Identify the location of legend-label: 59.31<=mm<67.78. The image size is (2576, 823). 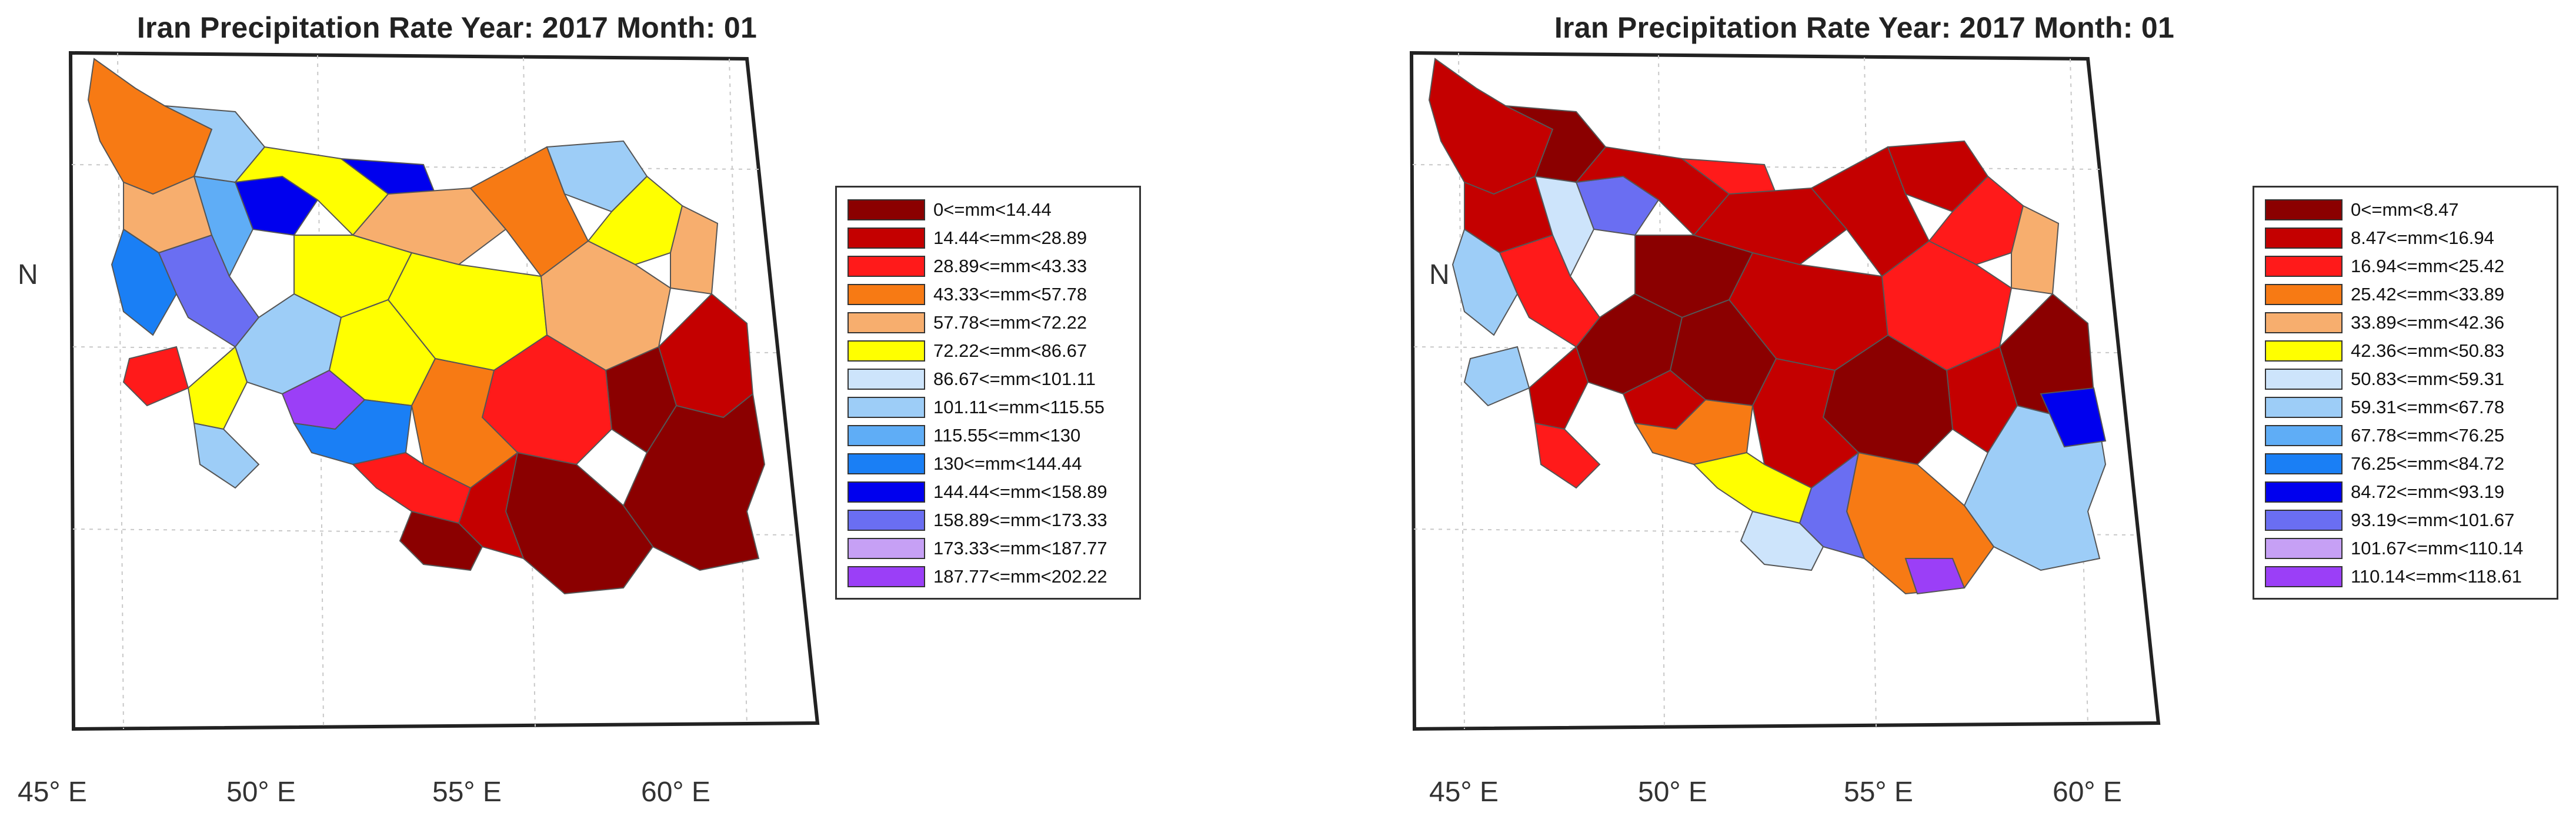
(2428, 407).